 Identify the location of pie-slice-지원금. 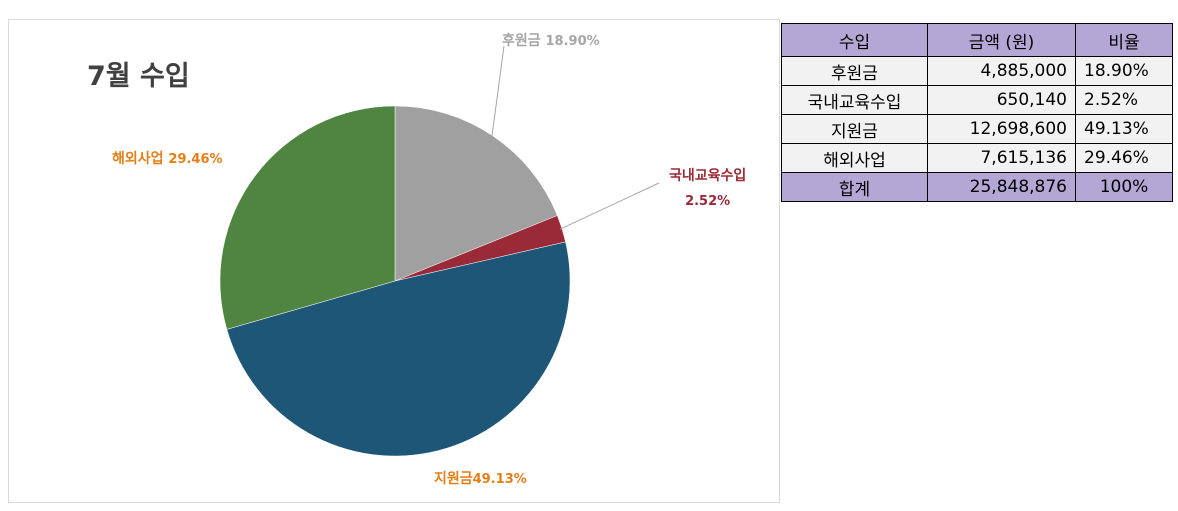
(398, 349).